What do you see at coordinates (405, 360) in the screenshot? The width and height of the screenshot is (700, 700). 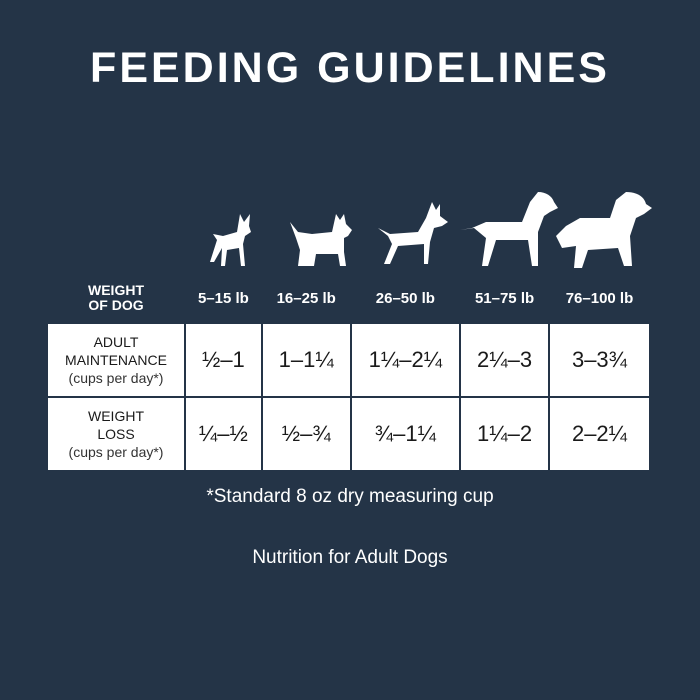 I see `table-cell: 1¼–2¼` at bounding box center [405, 360].